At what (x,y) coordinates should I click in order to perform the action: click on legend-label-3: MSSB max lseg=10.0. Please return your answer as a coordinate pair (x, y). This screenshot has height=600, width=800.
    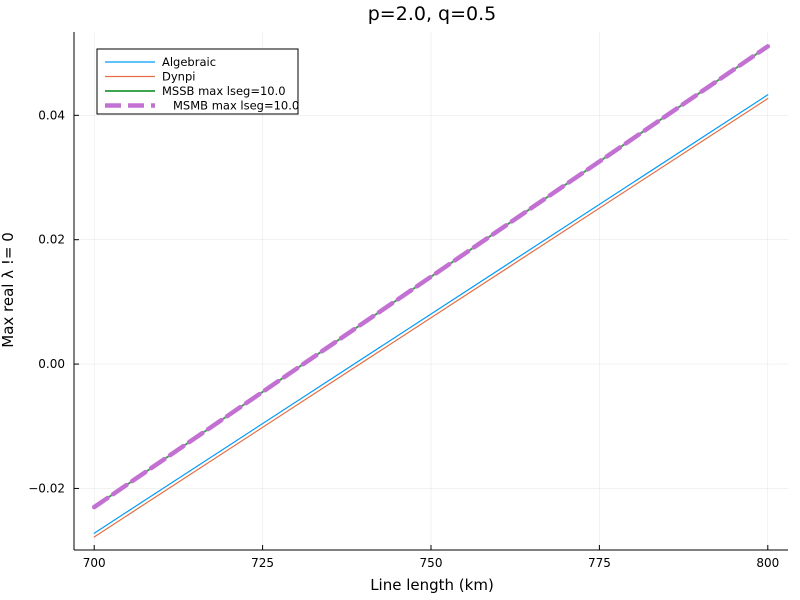
    Looking at the image, I should click on (224, 91).